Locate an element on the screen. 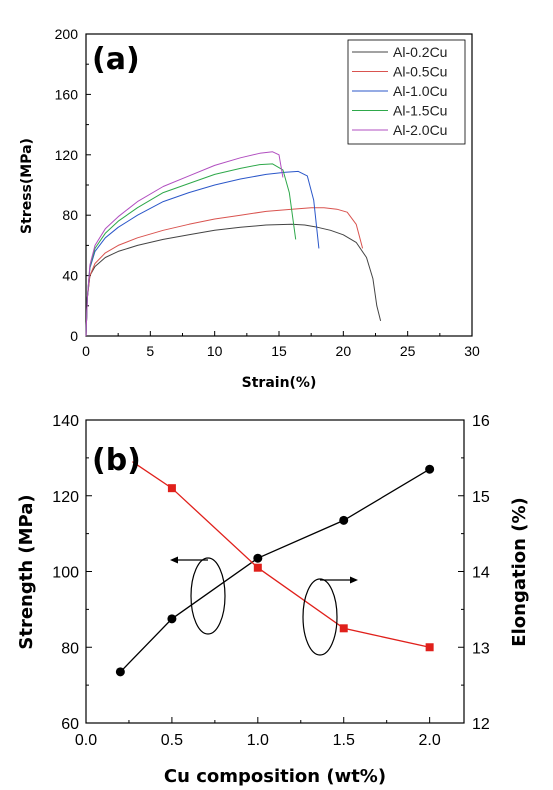 This screenshot has width=553, height=790. y2-tick-label: 14 is located at coordinates (481, 573).